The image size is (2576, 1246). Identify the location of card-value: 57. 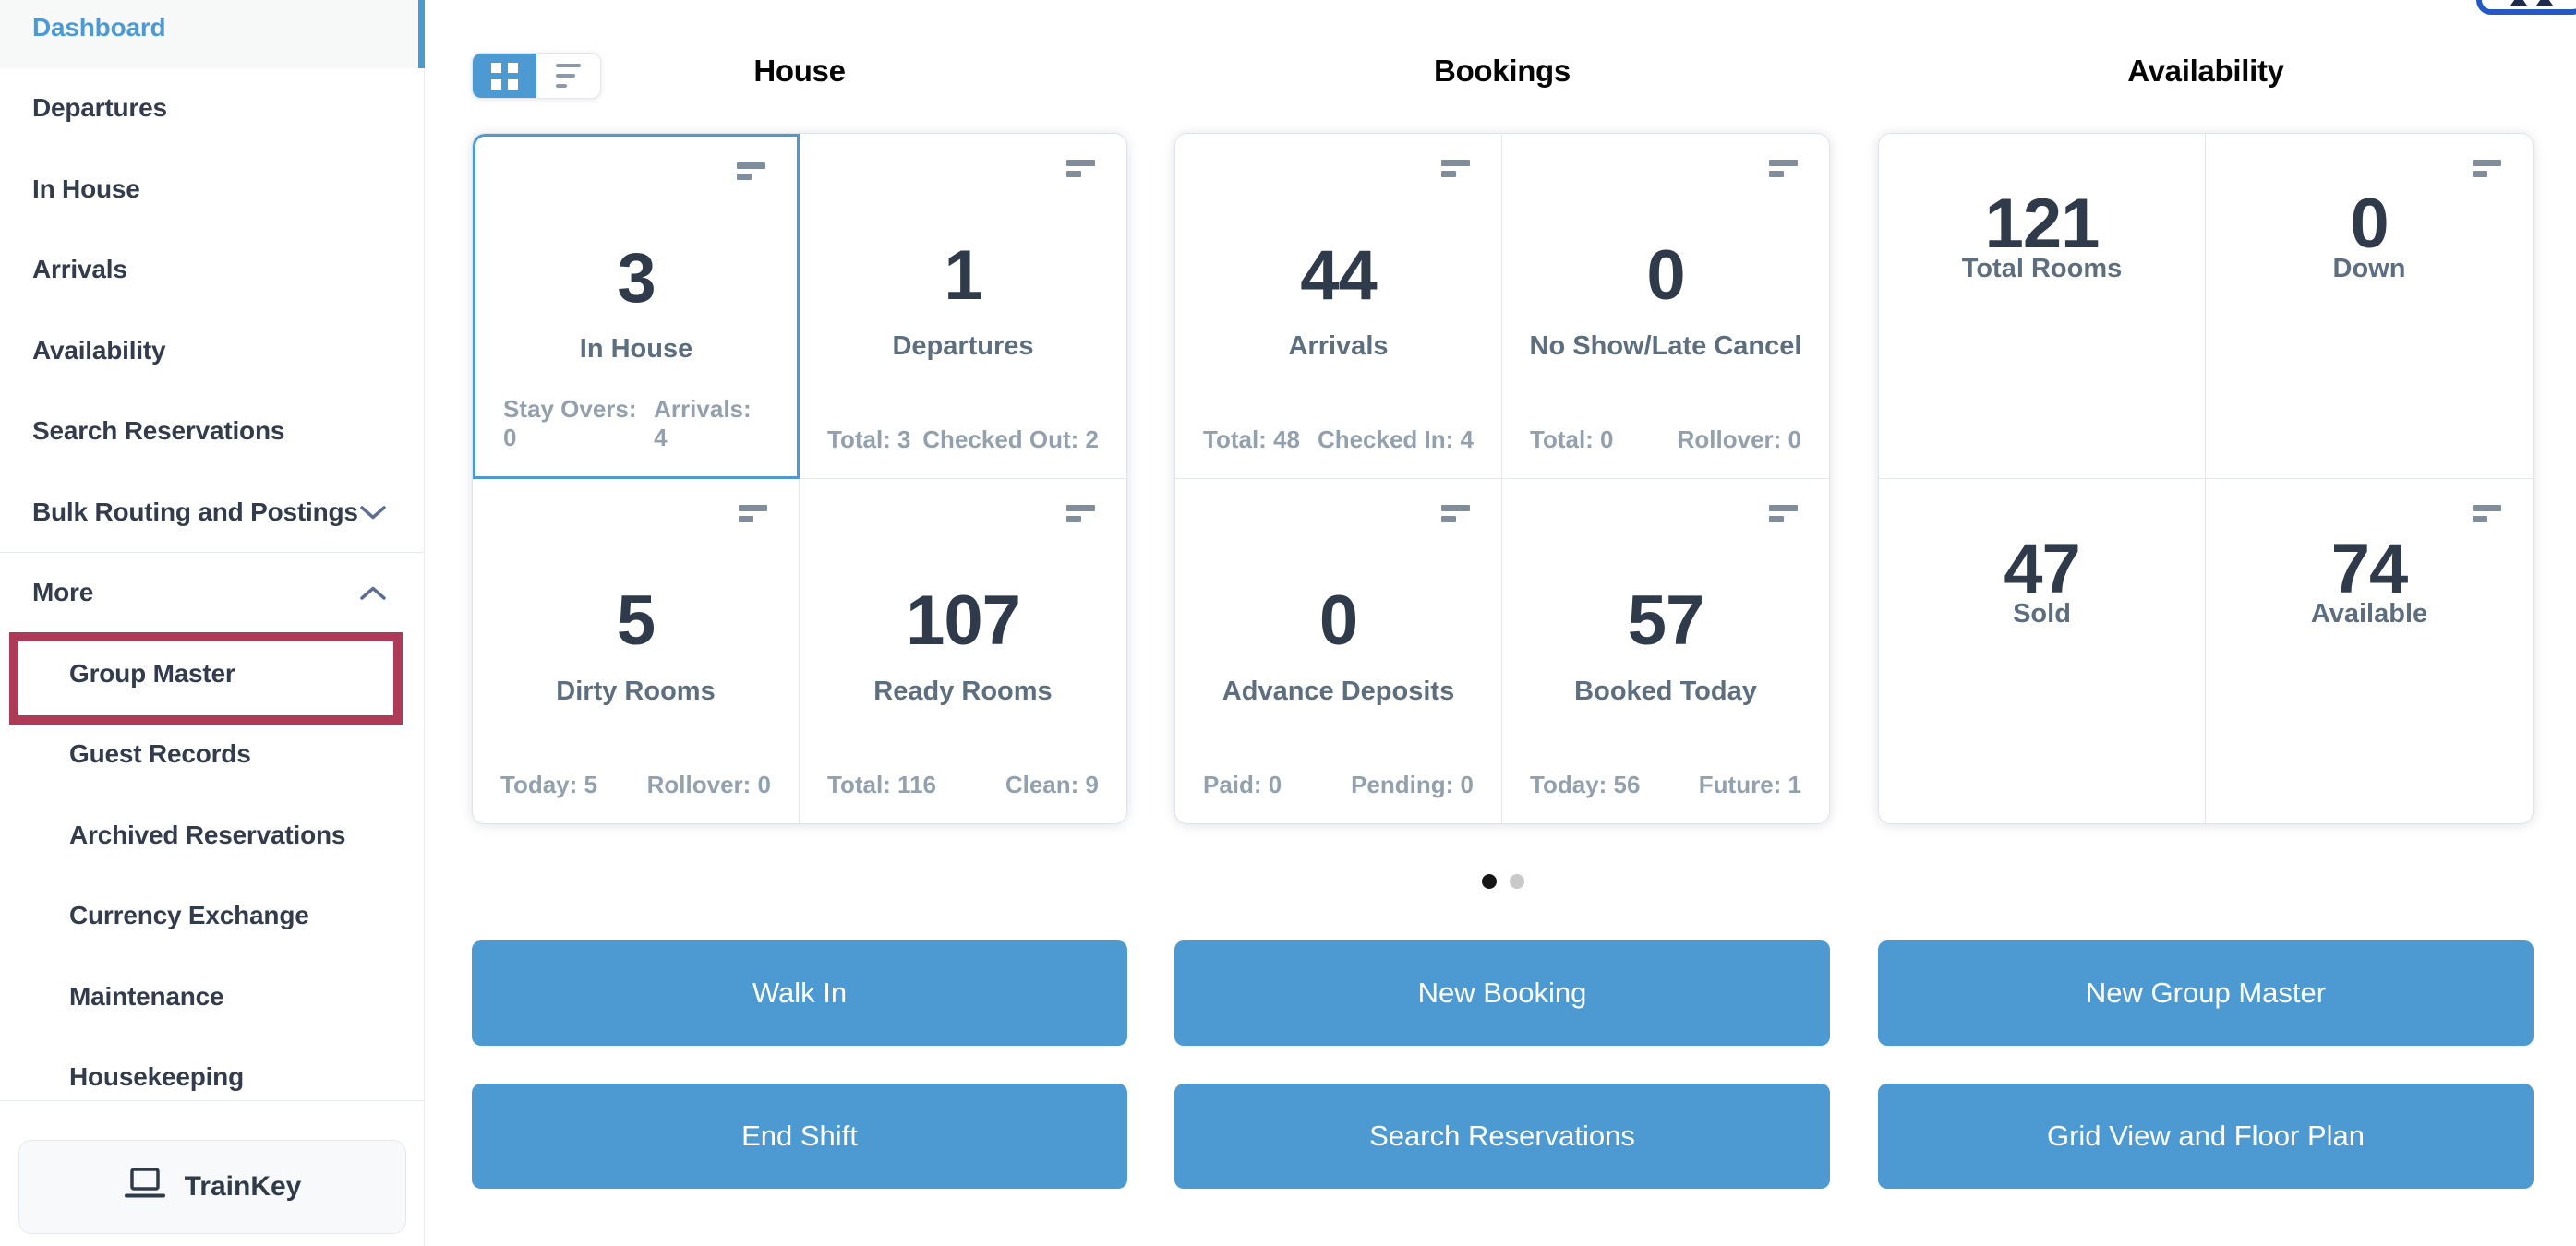
(1666, 621).